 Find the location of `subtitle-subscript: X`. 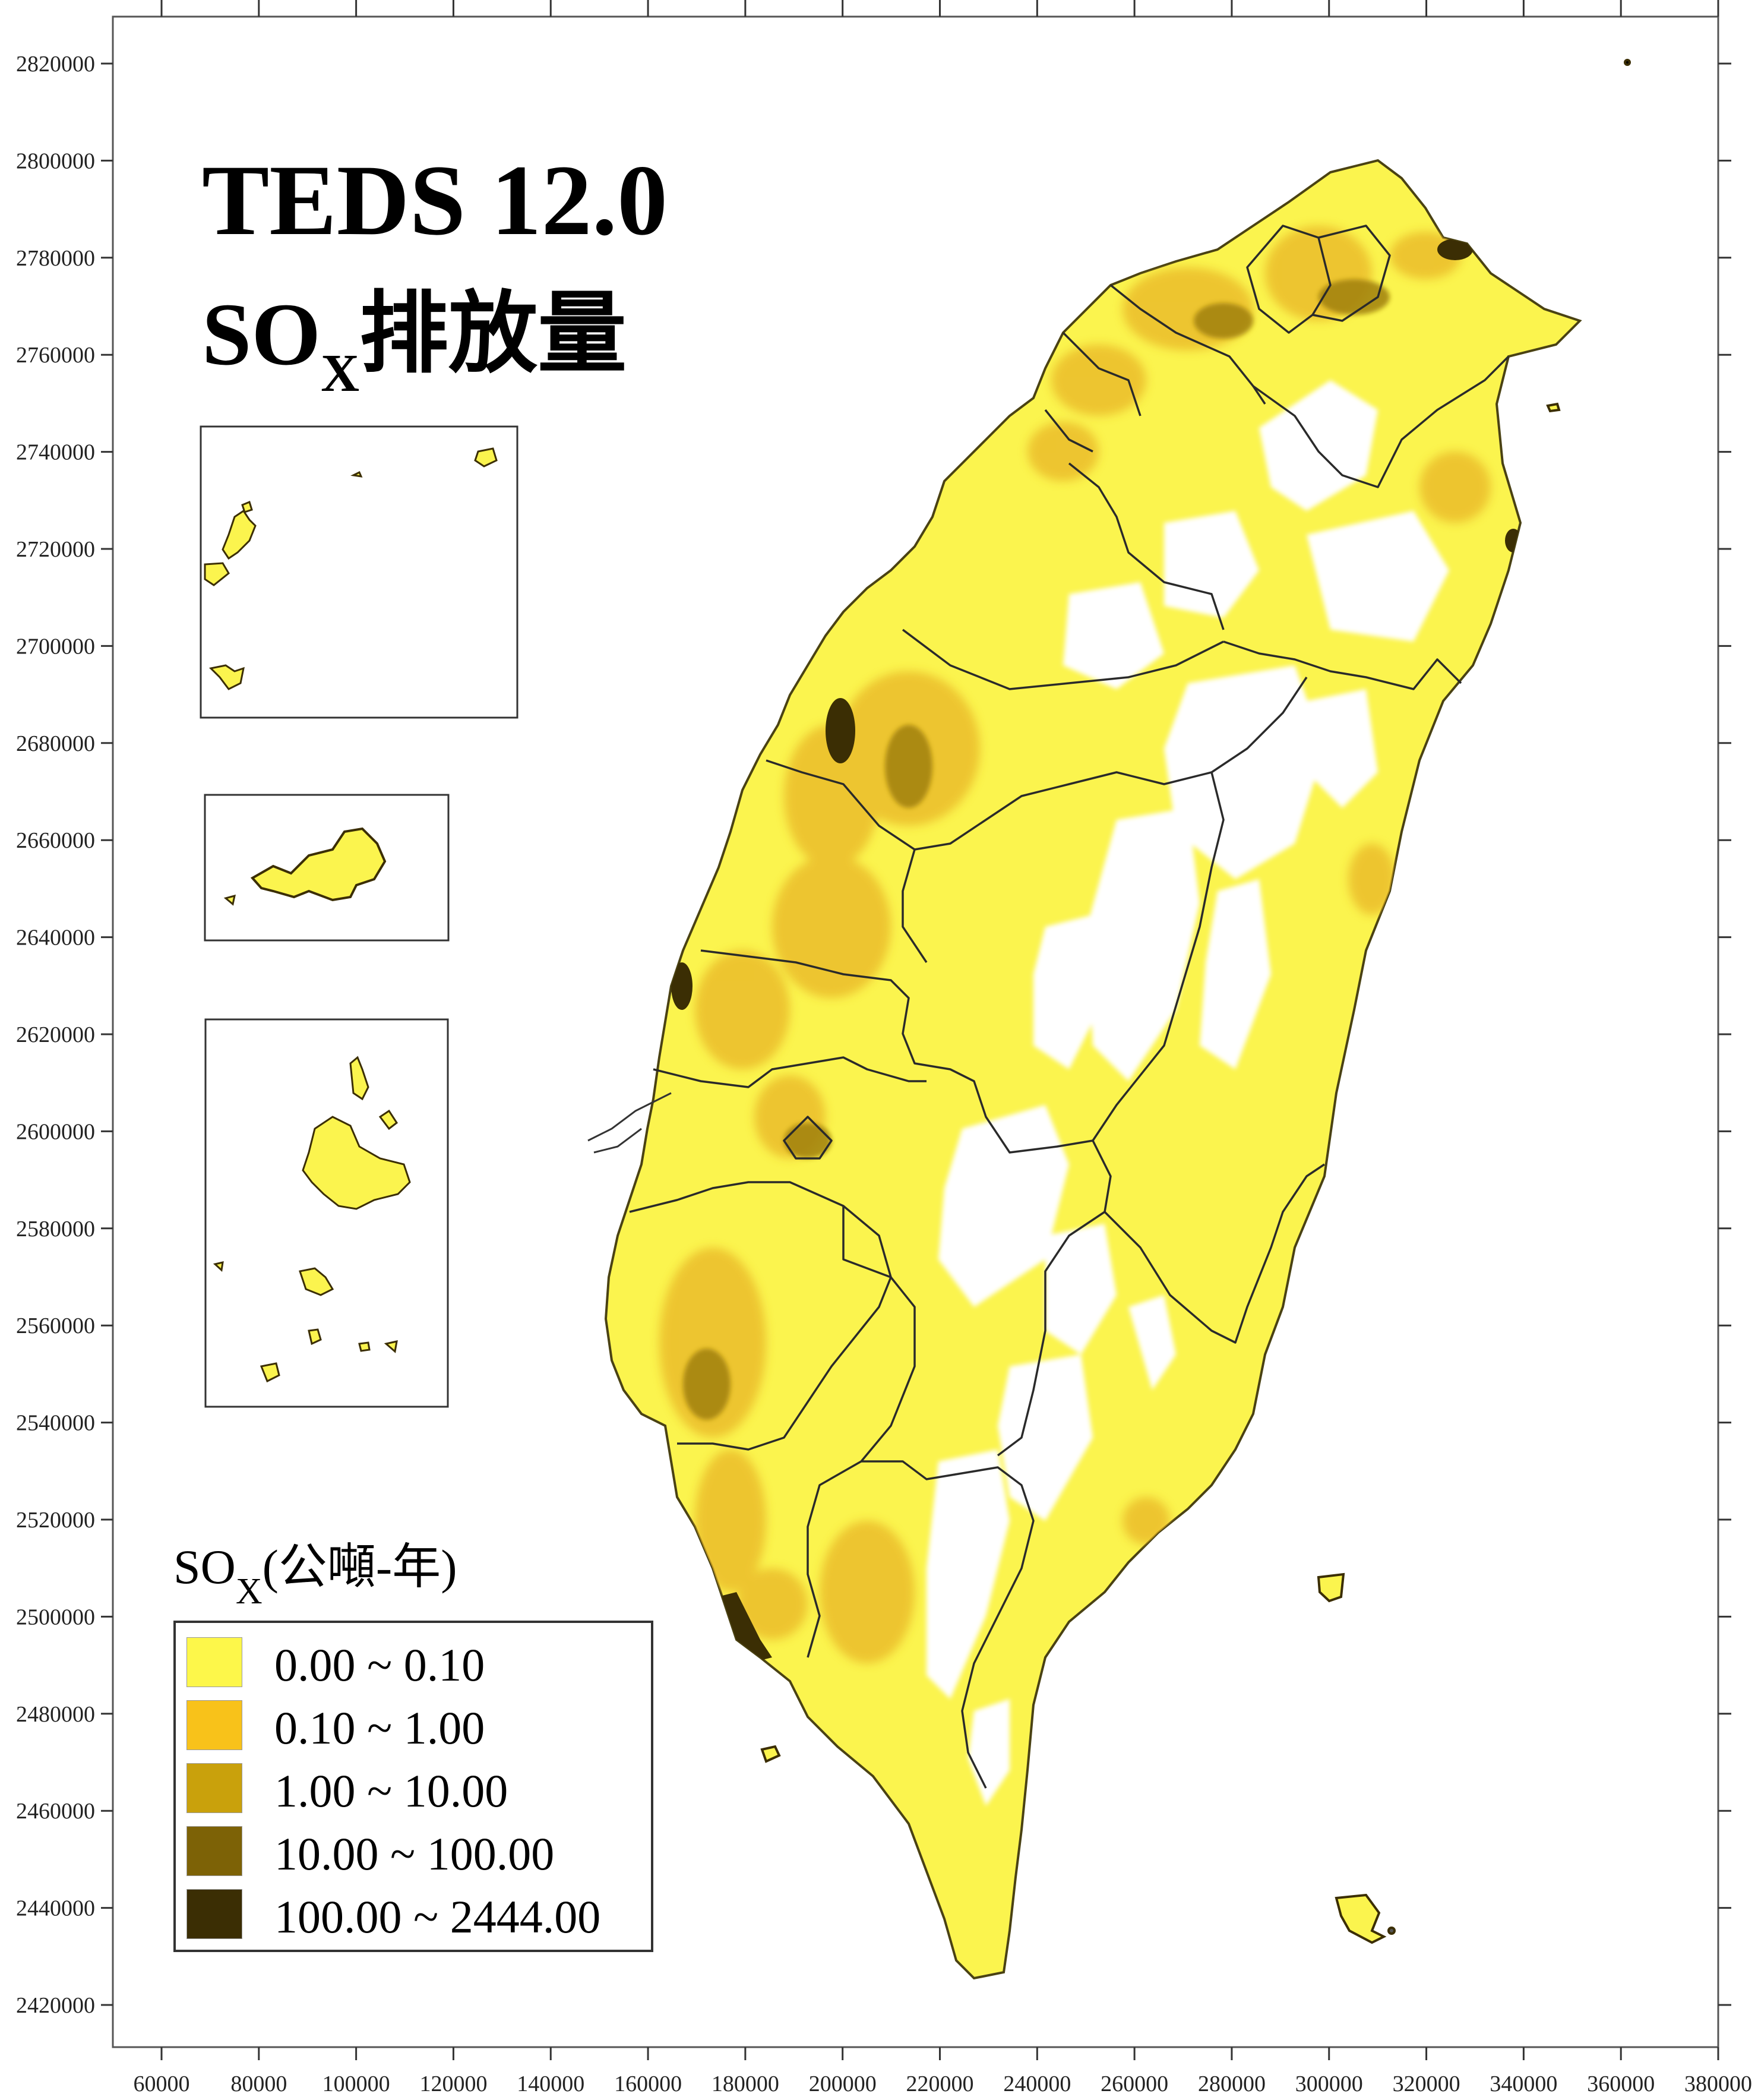

subtitle-subscript: X is located at coordinates (340, 373).